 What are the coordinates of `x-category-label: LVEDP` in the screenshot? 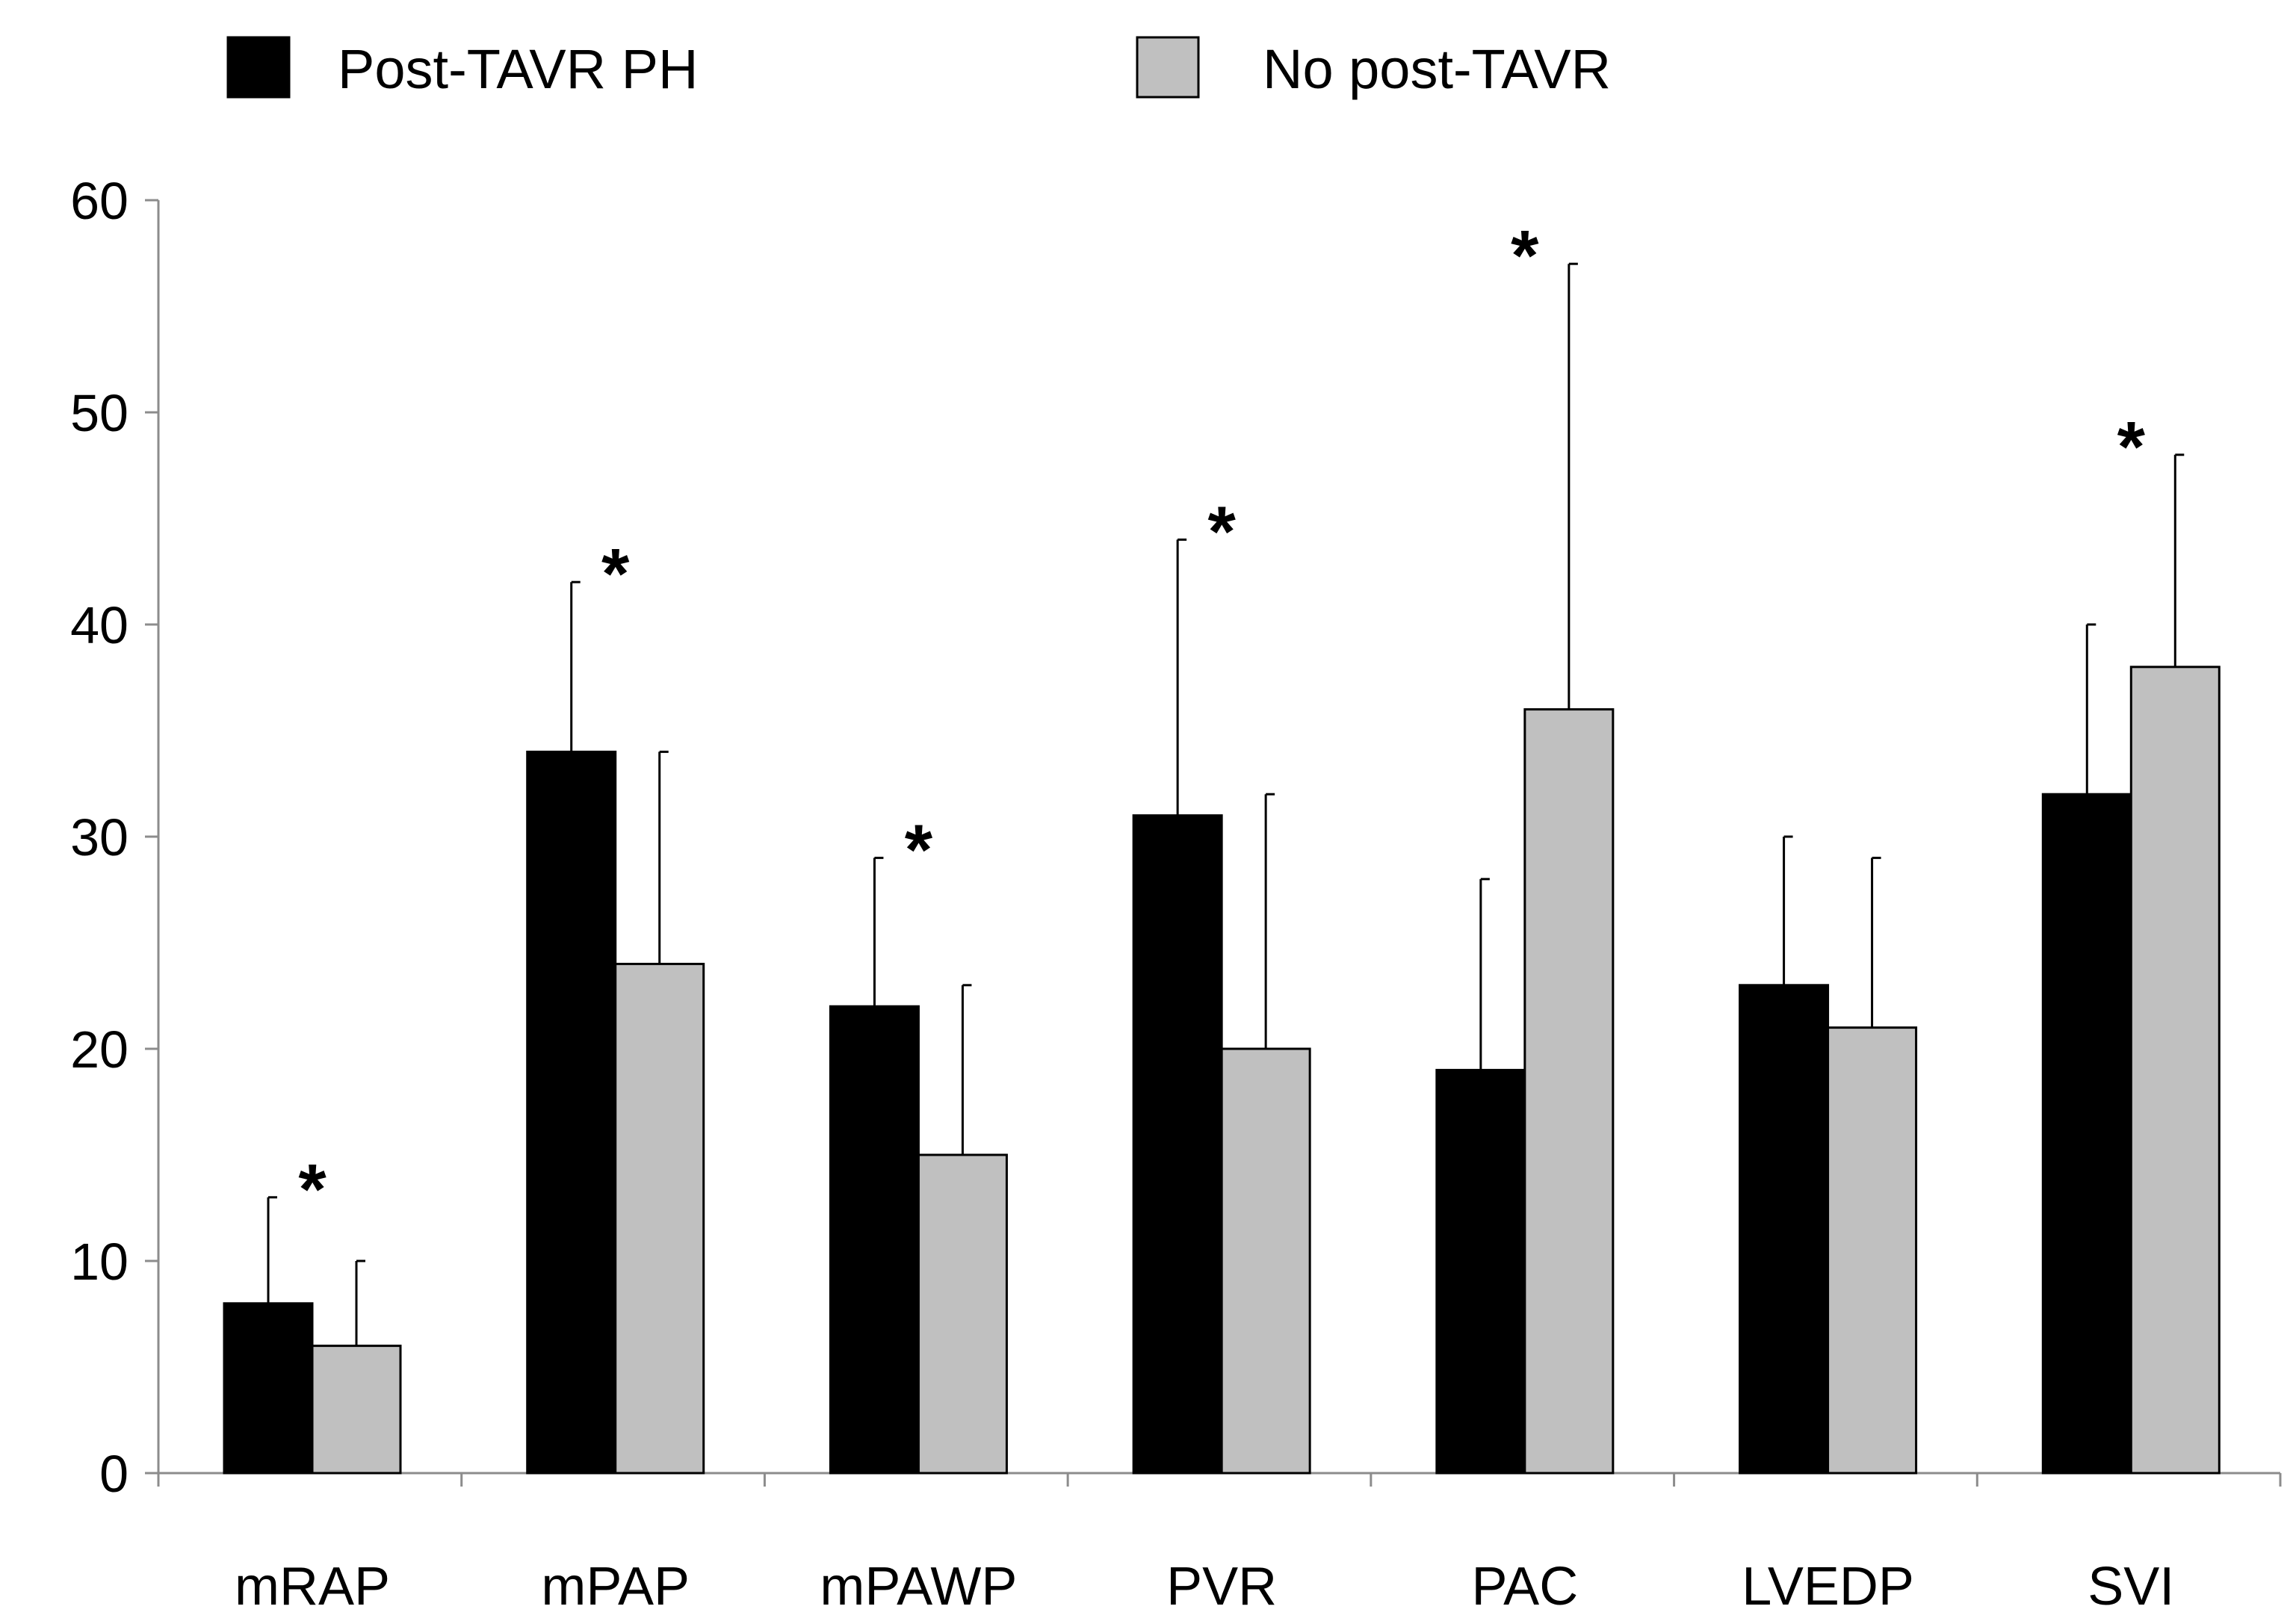 It's located at (1828, 1587).